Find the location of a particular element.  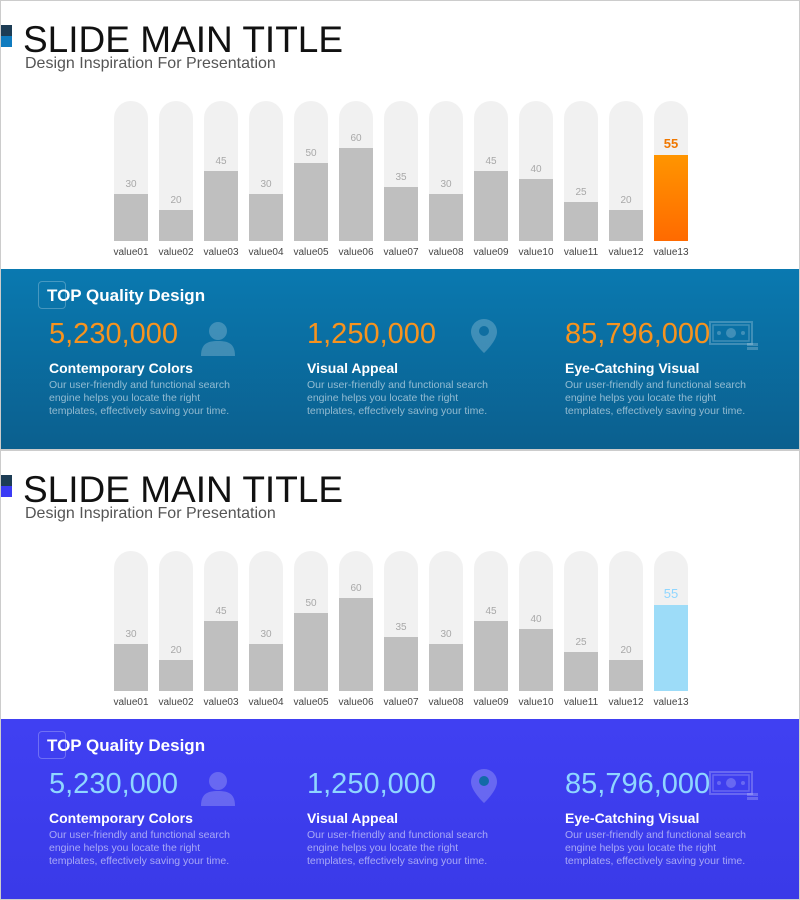

stat-number: 1,250,000 is located at coordinates (372, 784).